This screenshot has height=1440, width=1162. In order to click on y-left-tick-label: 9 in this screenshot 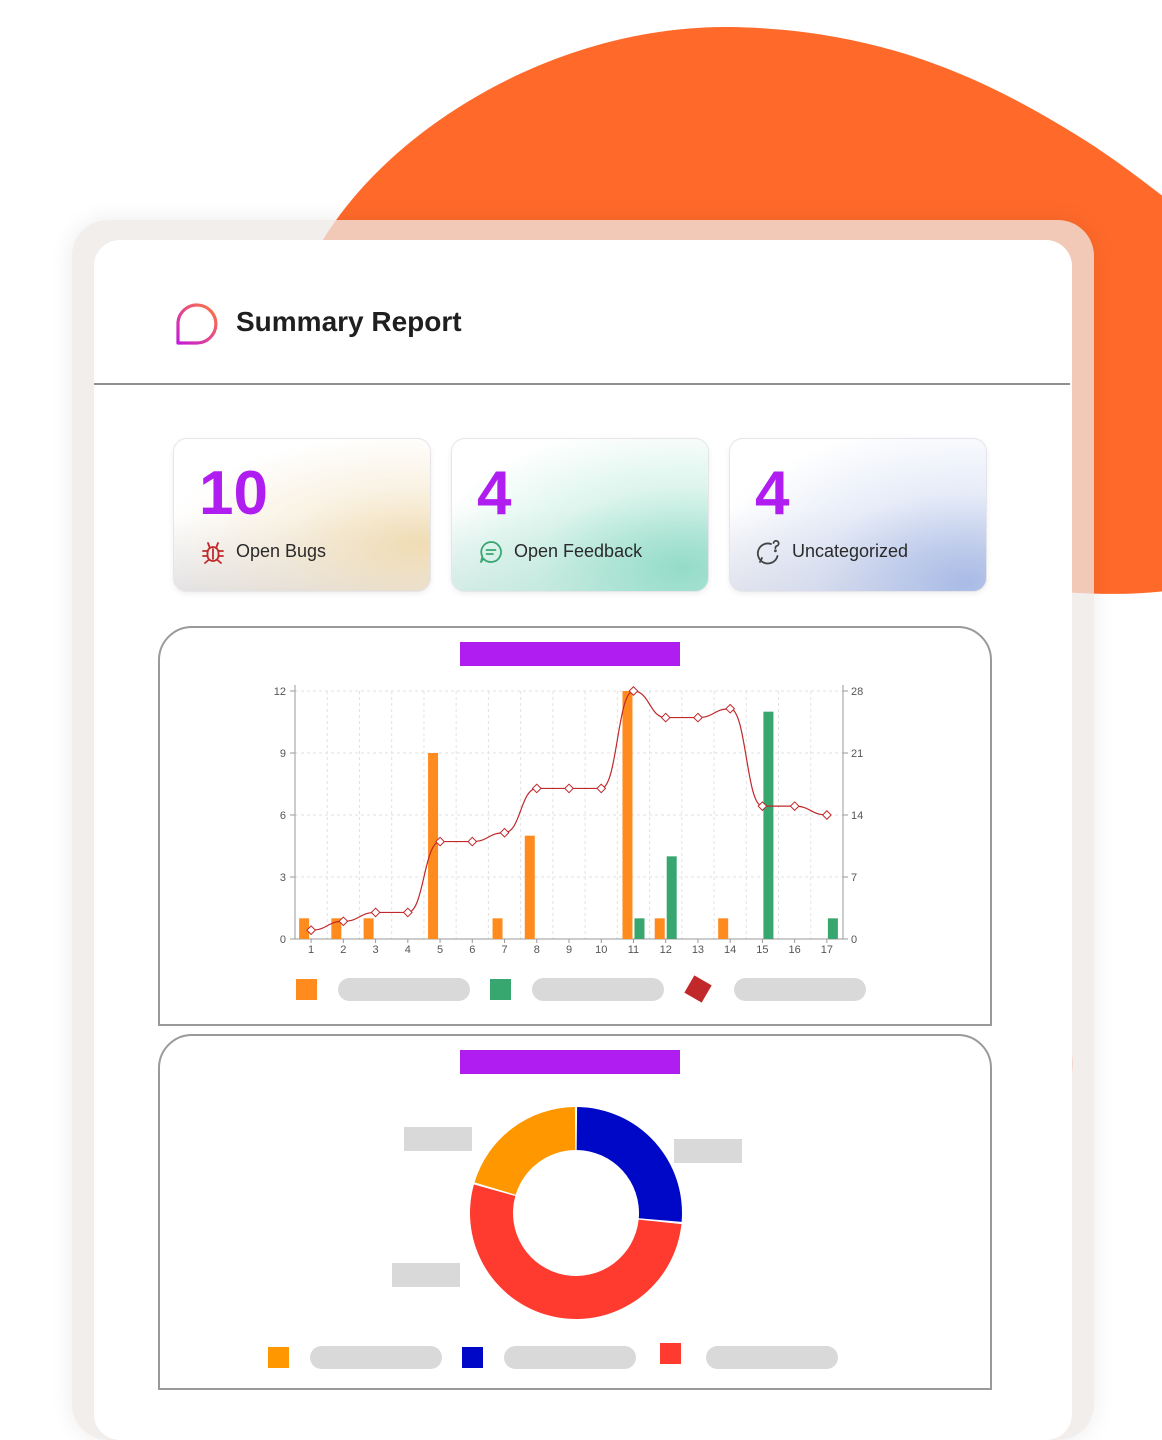, I will do `click(283, 754)`.